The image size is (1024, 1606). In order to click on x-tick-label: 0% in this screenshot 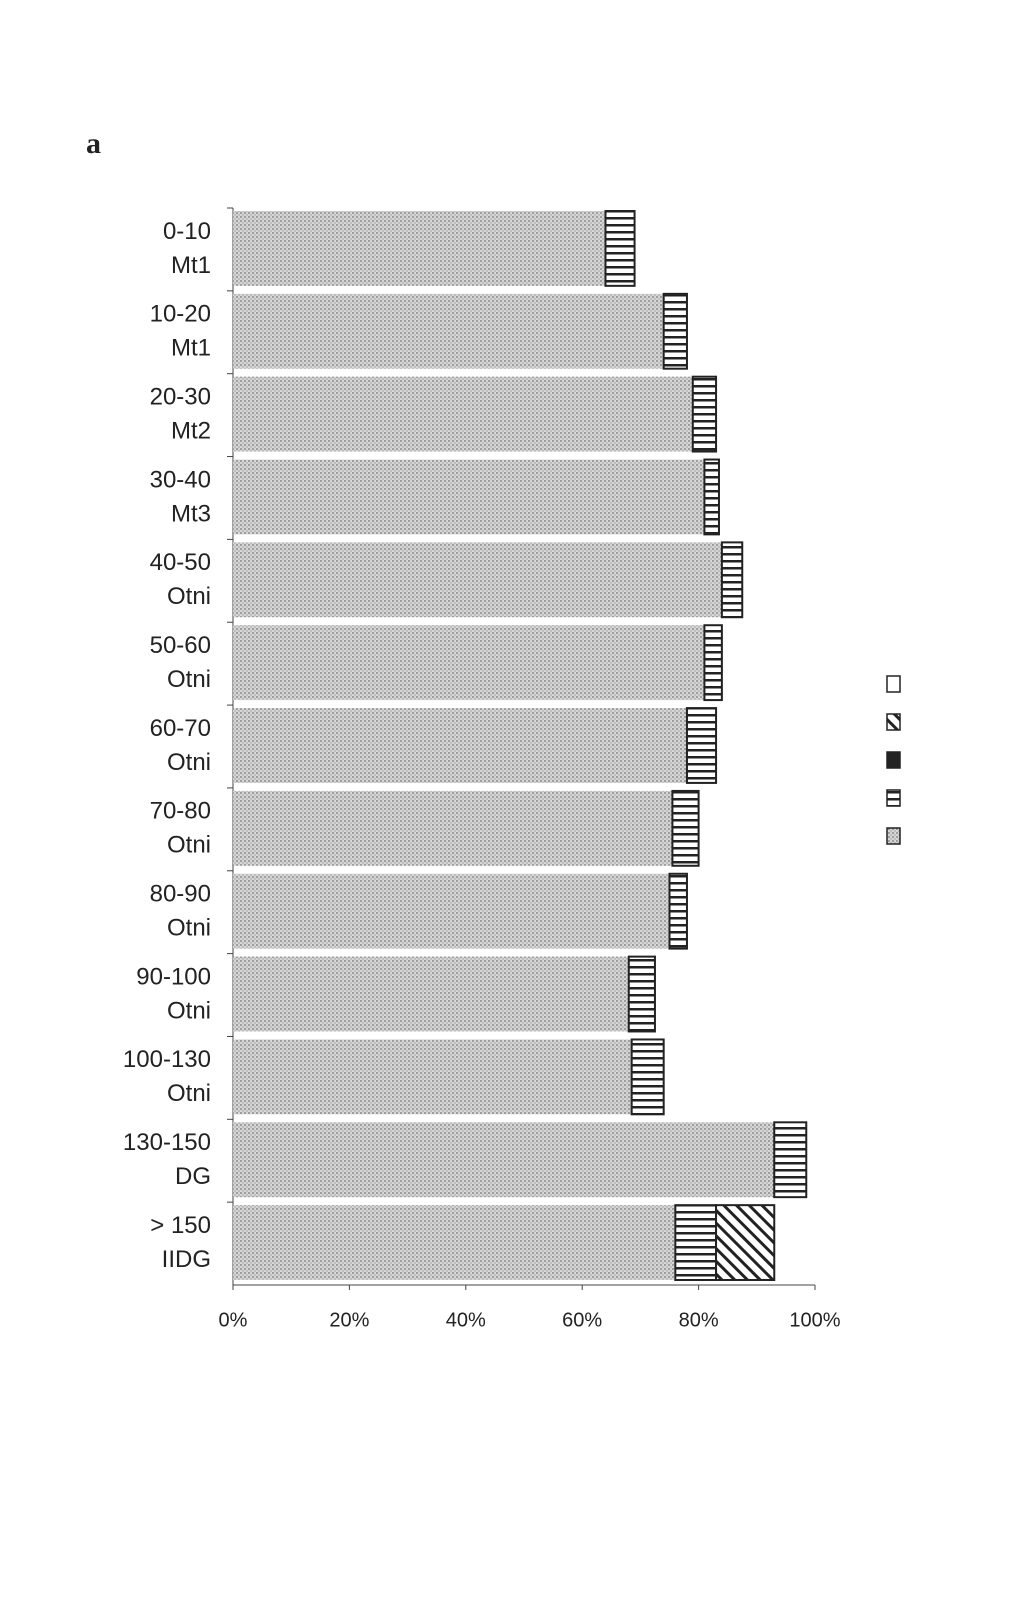, I will do `click(233, 1320)`.